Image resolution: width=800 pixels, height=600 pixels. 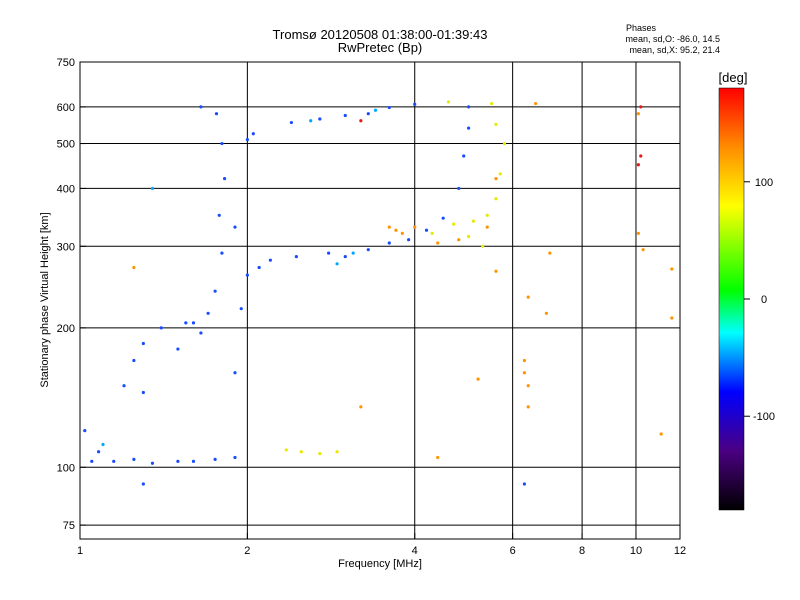 I want to click on x-tick-label: 2, so click(x=247, y=551).